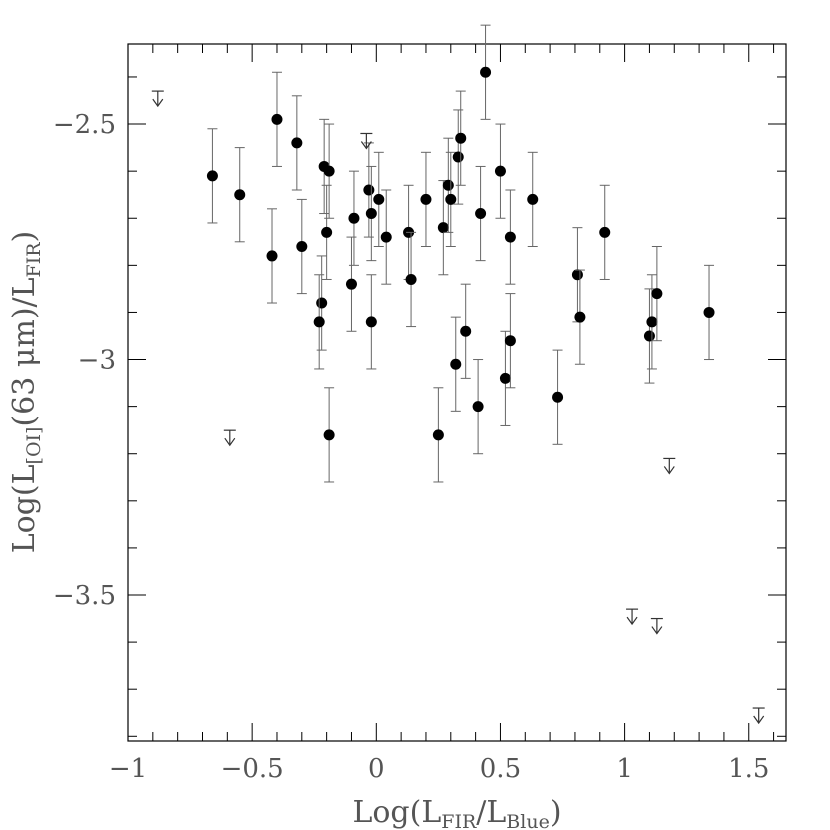 This screenshot has width=830, height=830. I want to click on x-tick-label: −0.5, so click(252, 769).